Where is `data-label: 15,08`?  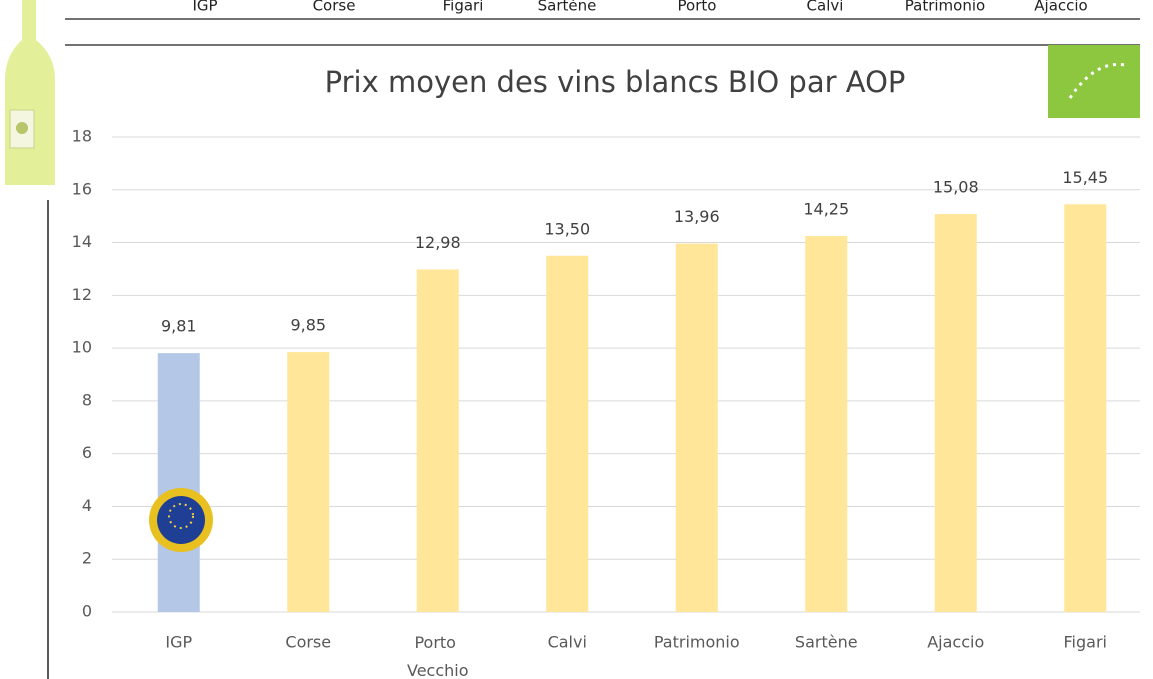 data-label: 15,08 is located at coordinates (956, 187).